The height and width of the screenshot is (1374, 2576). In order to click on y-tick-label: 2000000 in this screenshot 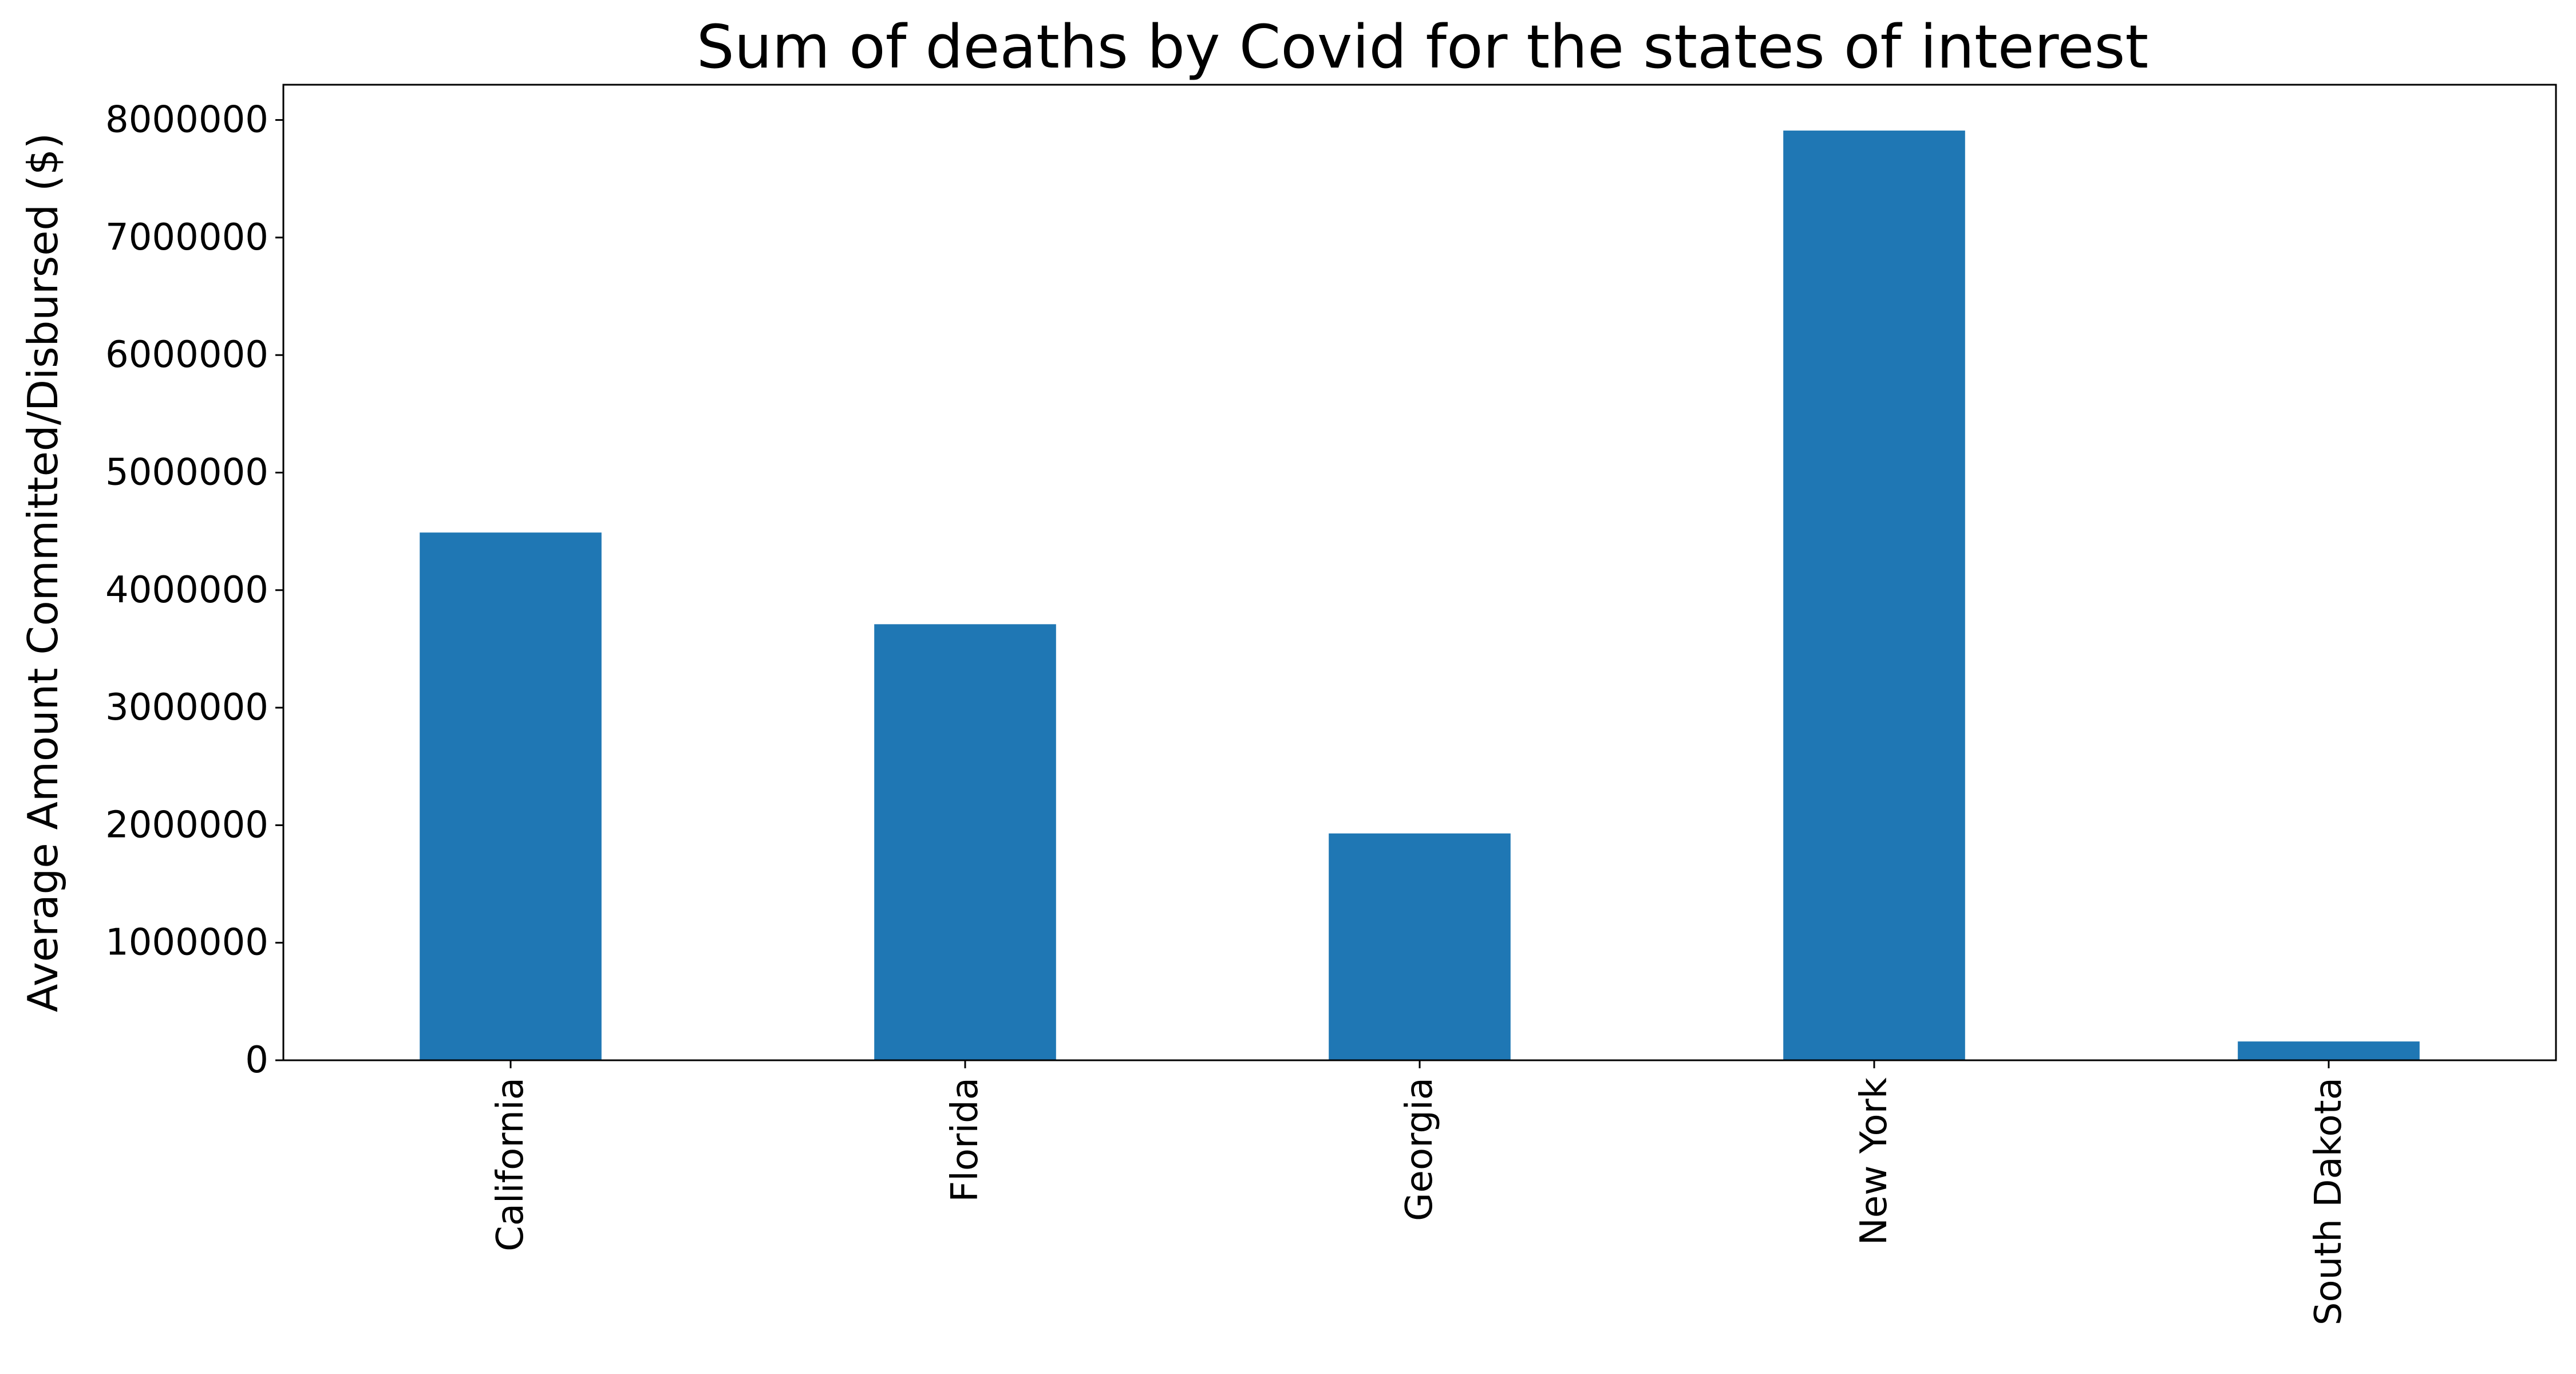, I will do `click(186, 825)`.